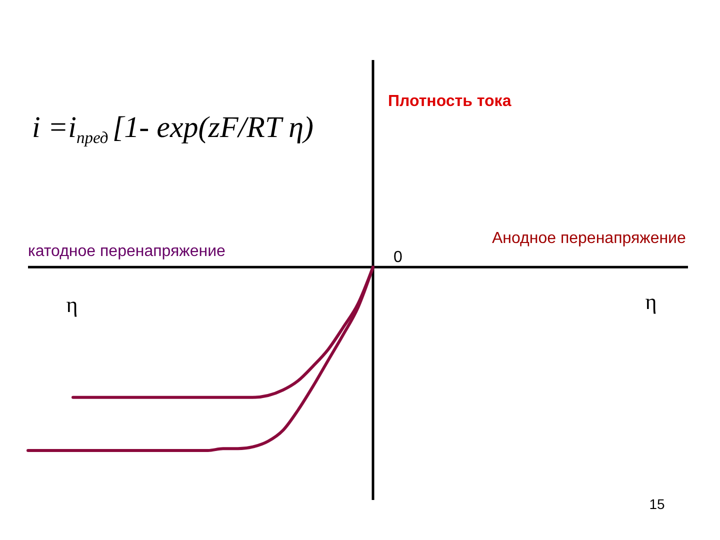  I want to click on text: 15, so click(657, 504).